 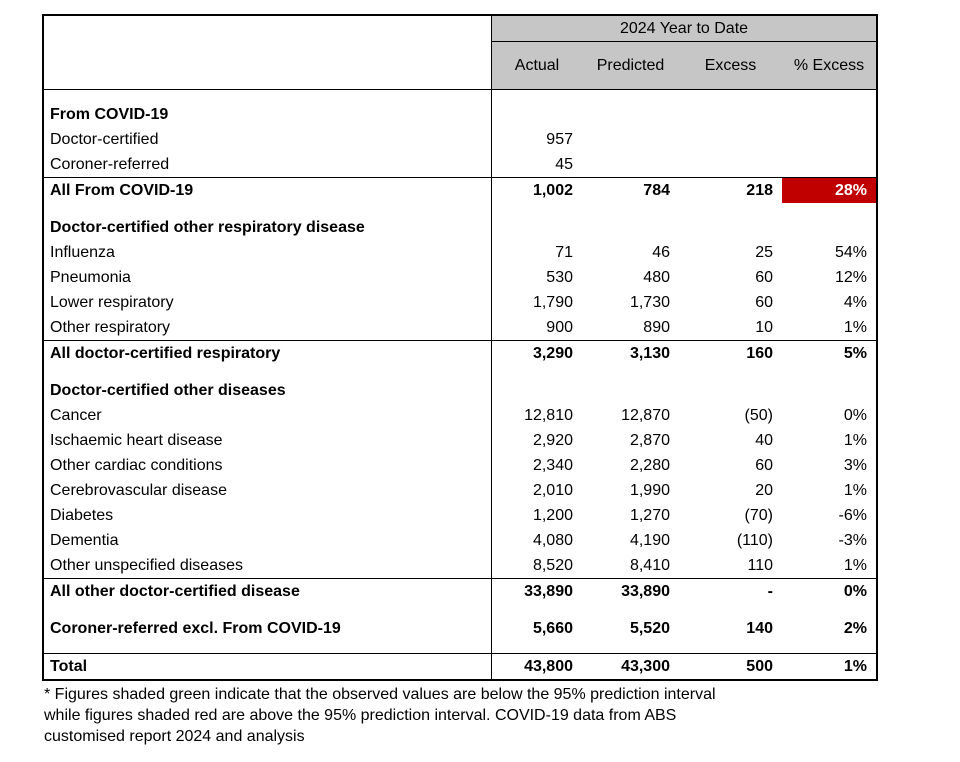 I want to click on column-header-actual: Actual, so click(x=537, y=65).